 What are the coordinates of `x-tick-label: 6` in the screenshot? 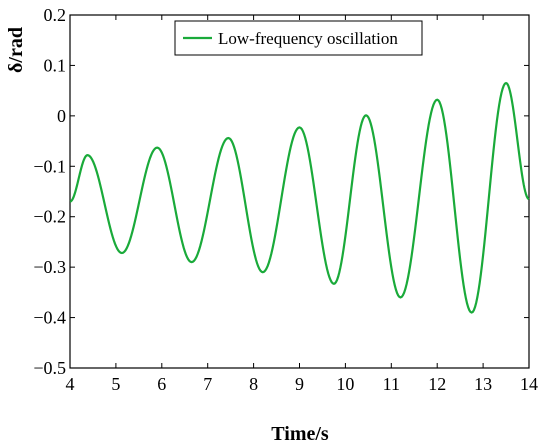 It's located at (161, 384).